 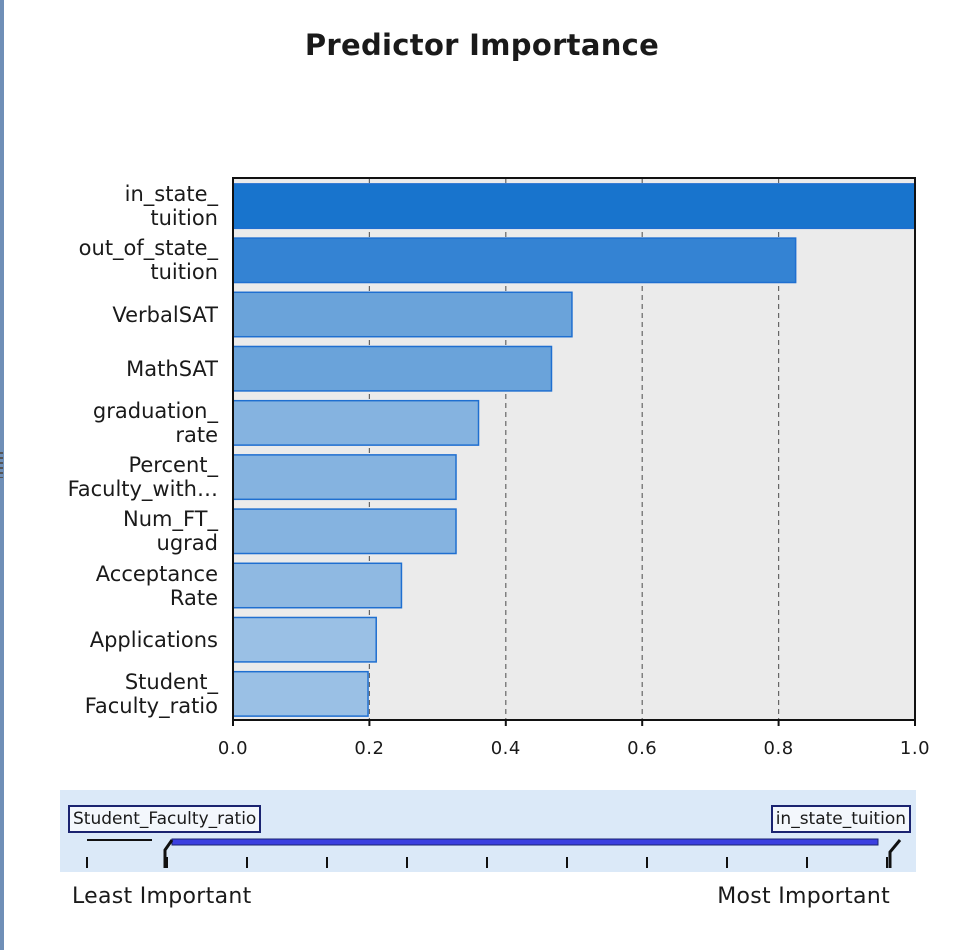 I want to click on x-tick-label: 0.4, so click(x=505, y=748).